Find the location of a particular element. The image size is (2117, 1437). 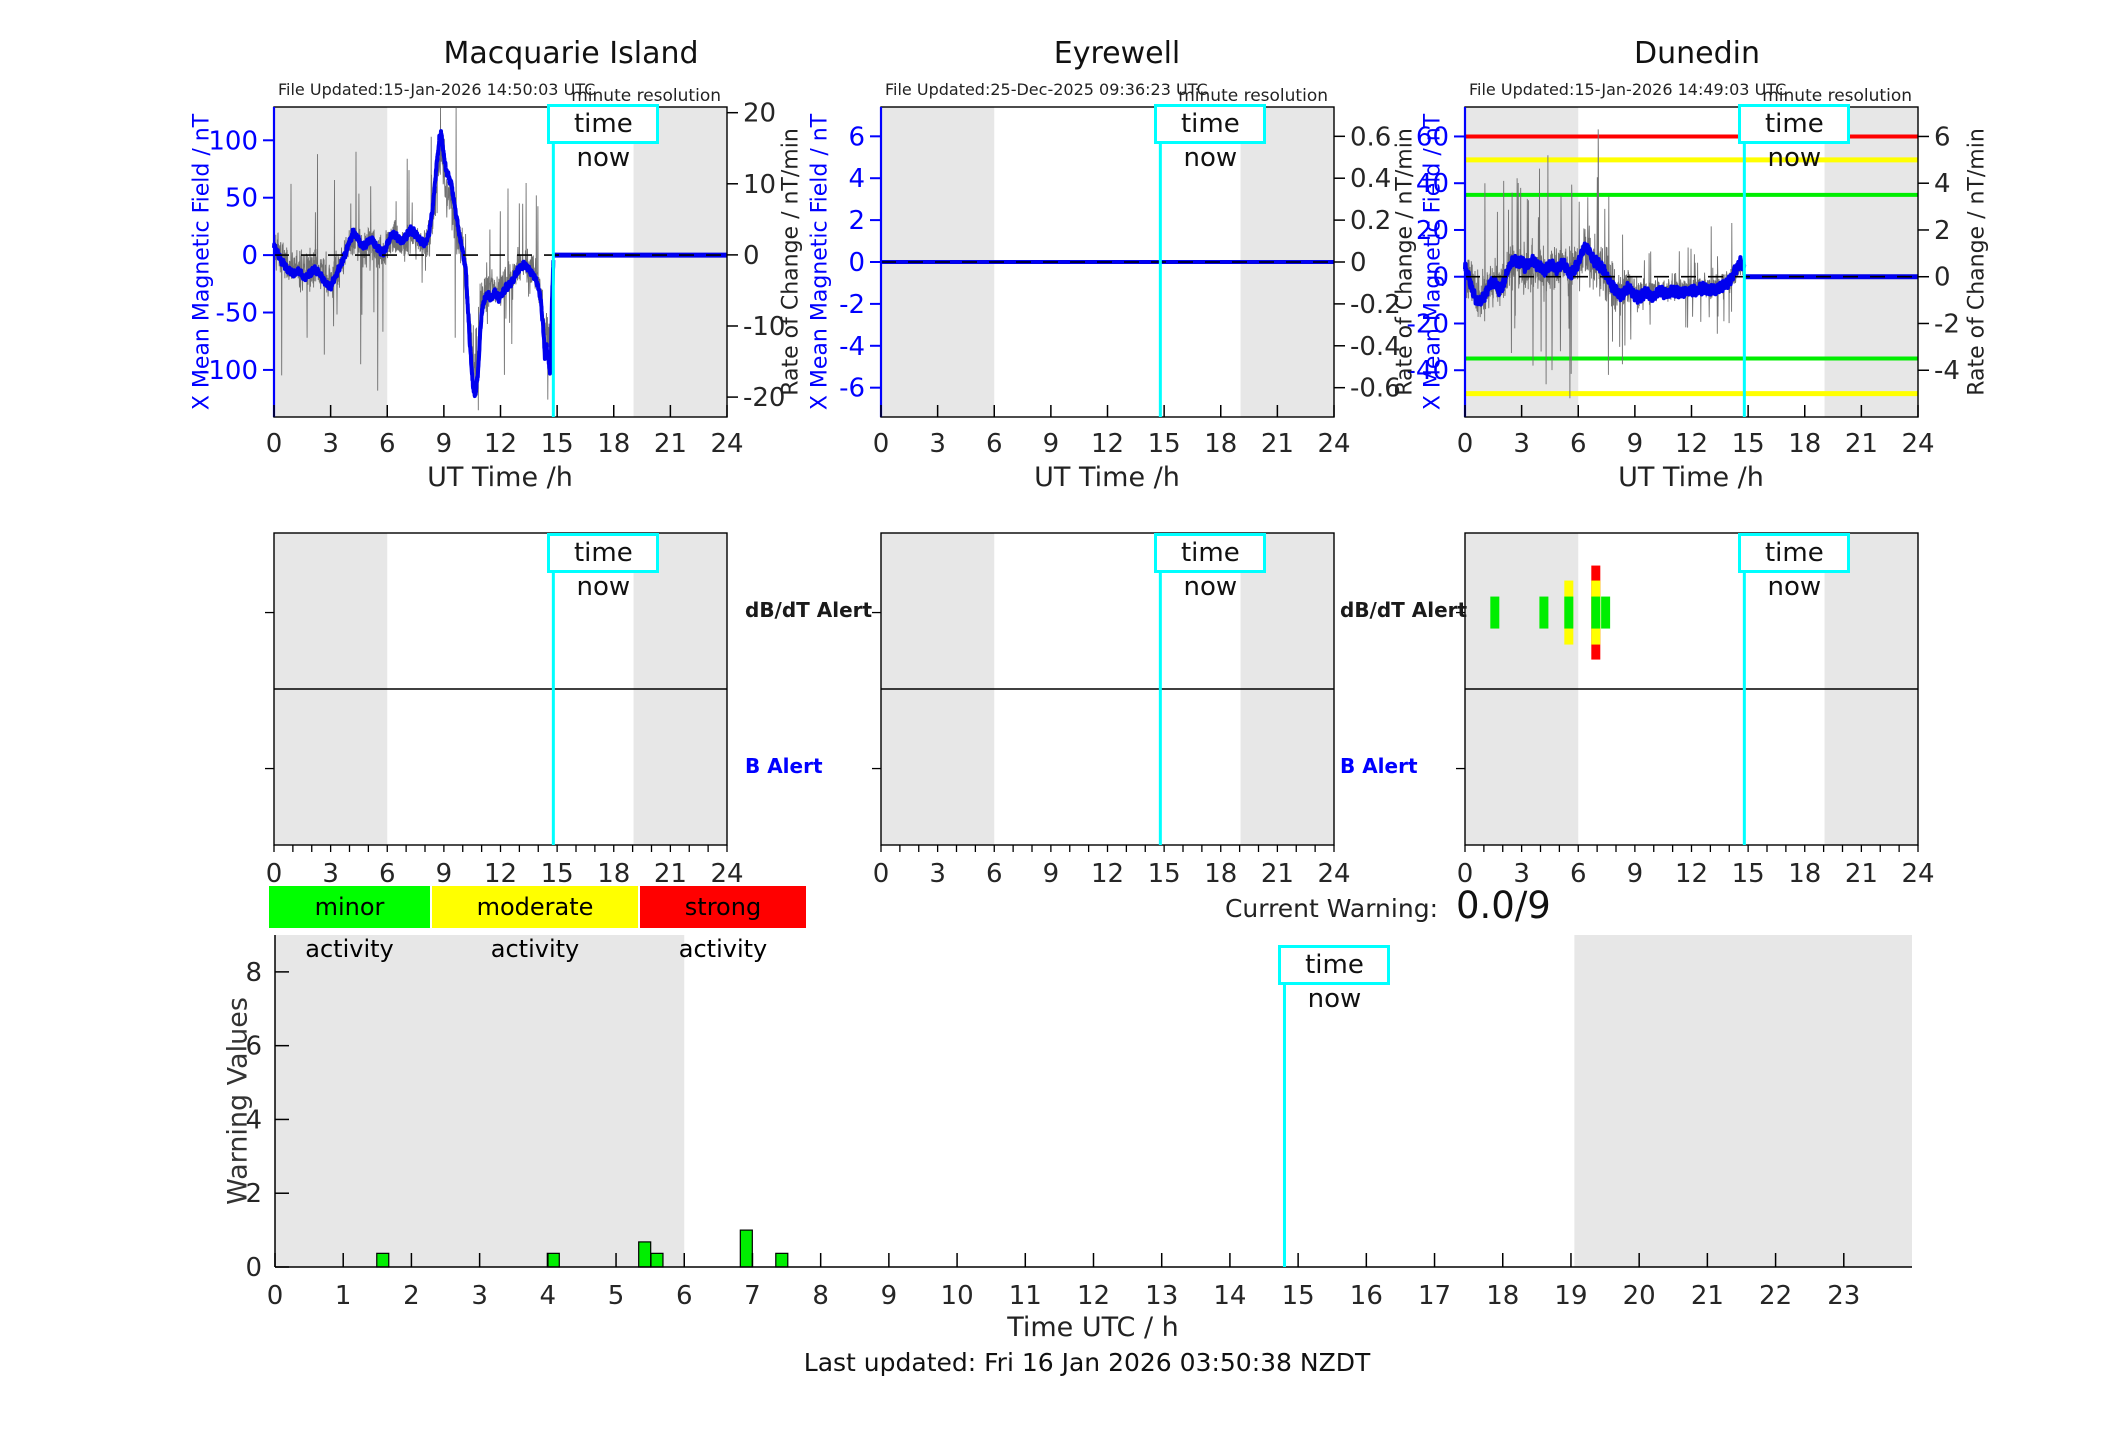

file-updated-eyrewell: File Updated:25-Dec-2025 09:36:23 UTC is located at coordinates (1046, 89).